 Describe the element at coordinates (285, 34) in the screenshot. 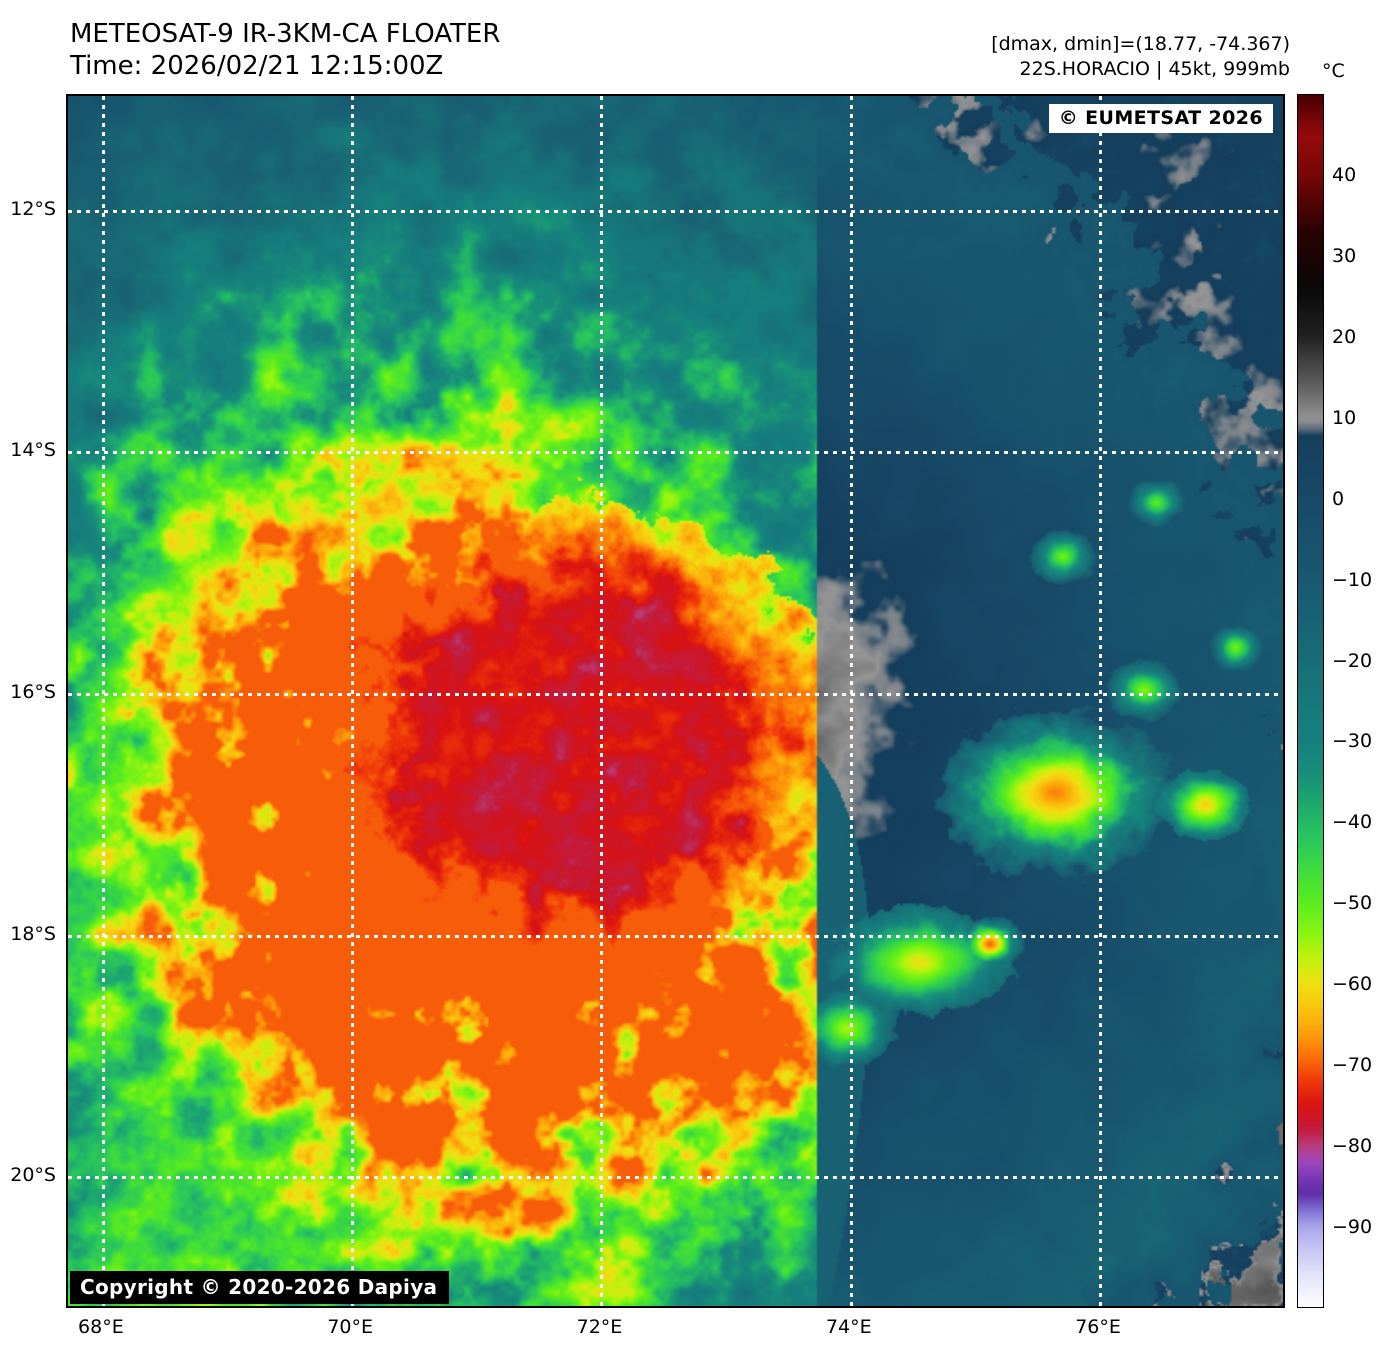

I see `satellite-product-title: METEOSAT-9 IR-3KM-CA FLOATER` at that location.